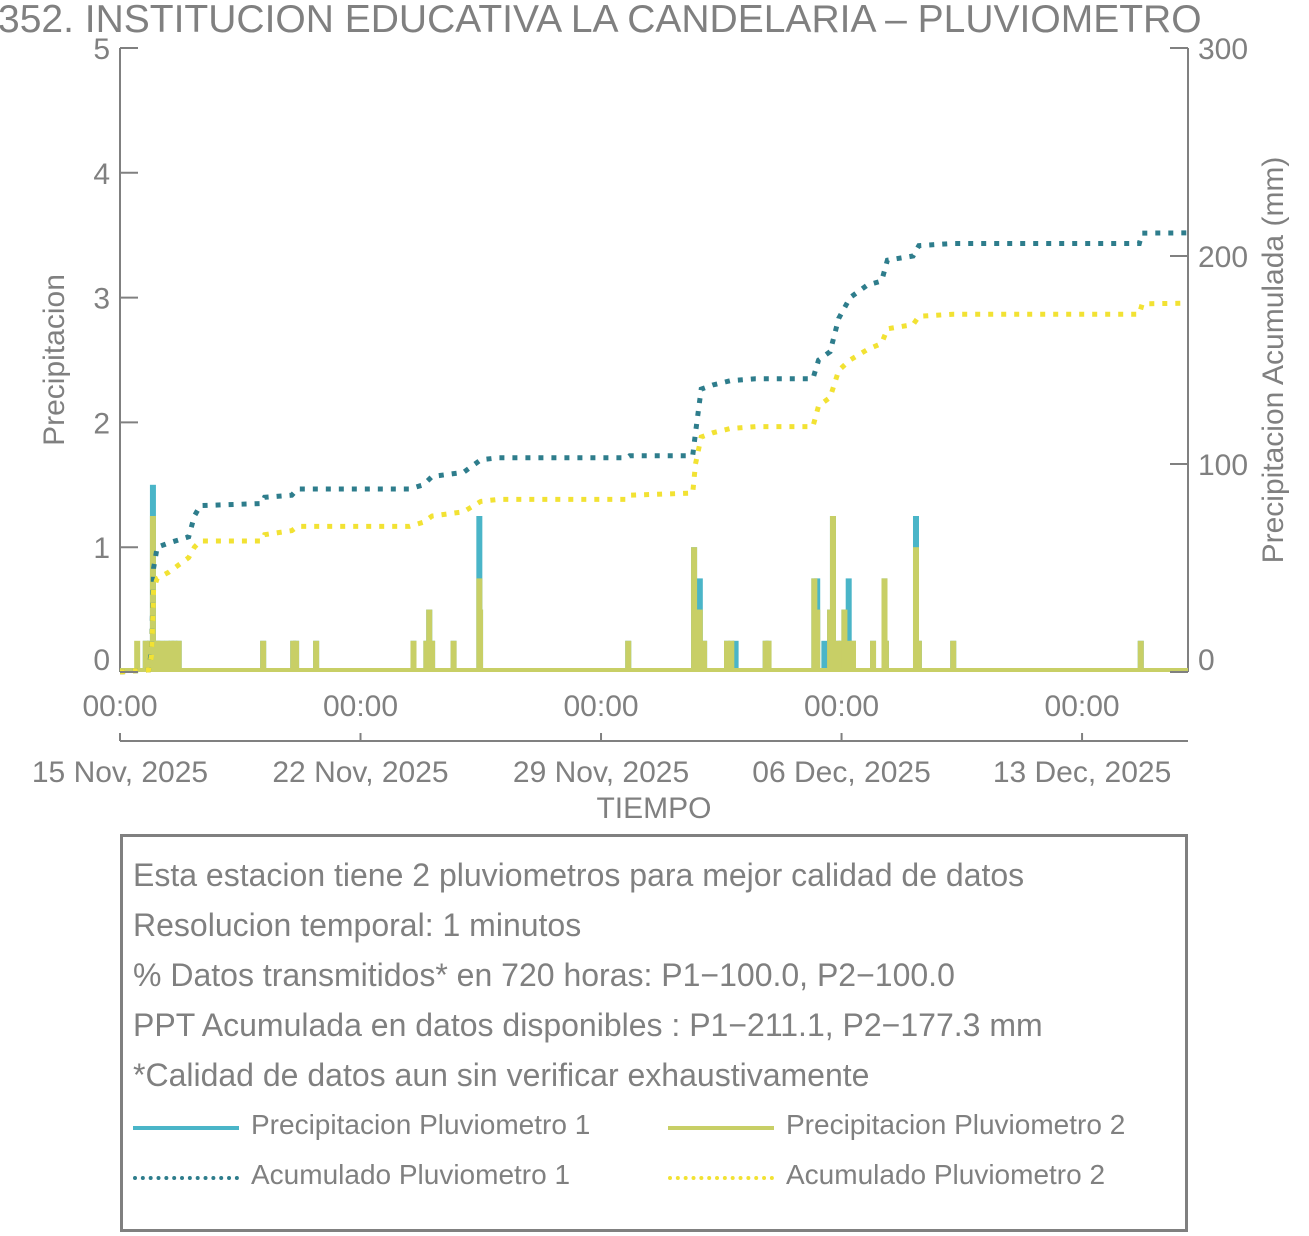  What do you see at coordinates (1223, 257) in the screenshot?
I see `y-right-tick-label: 200` at bounding box center [1223, 257].